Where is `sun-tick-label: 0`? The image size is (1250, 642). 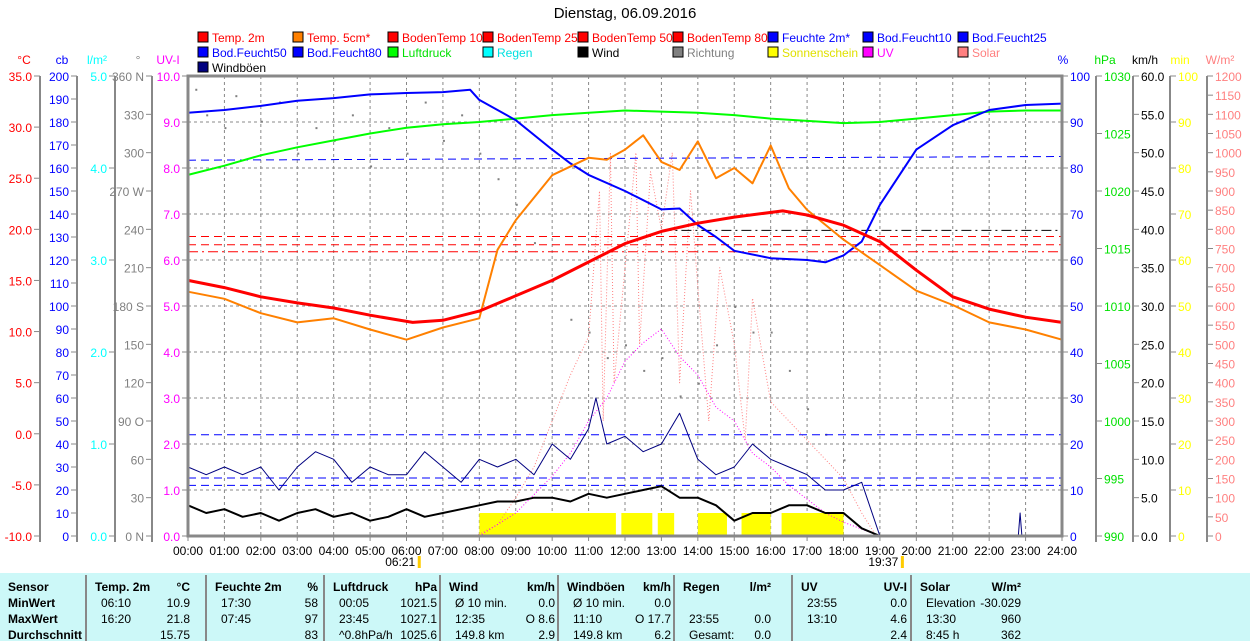 sun-tick-label: 0 is located at coordinates (1181, 537).